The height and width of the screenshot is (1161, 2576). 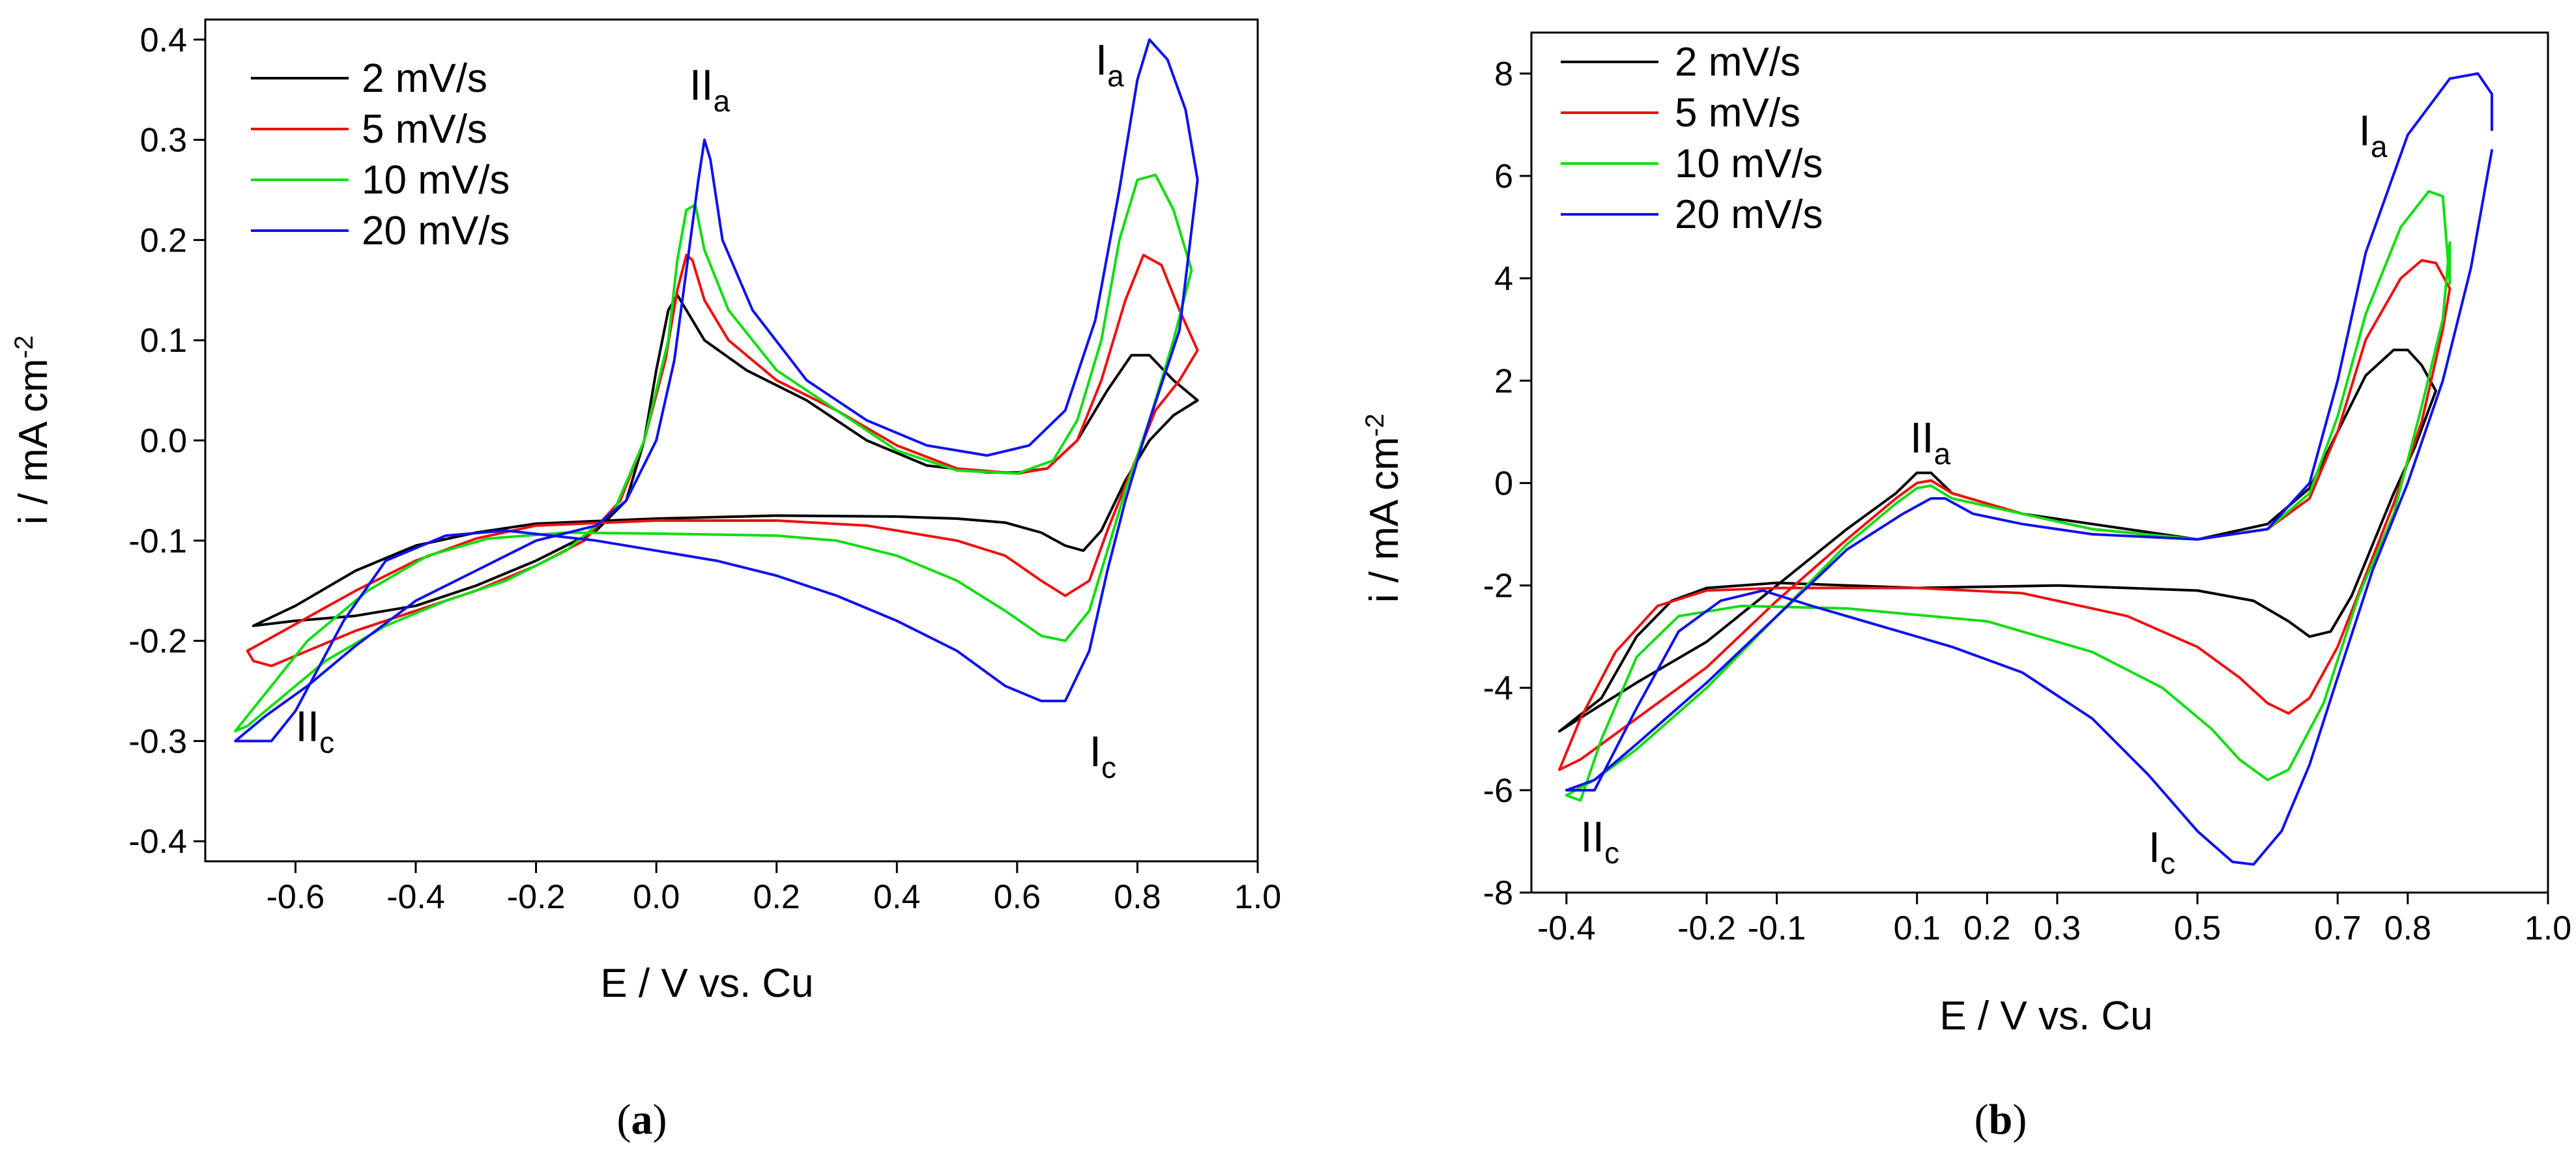 I want to click on y-tick-label: -4, so click(x=1498, y=689).